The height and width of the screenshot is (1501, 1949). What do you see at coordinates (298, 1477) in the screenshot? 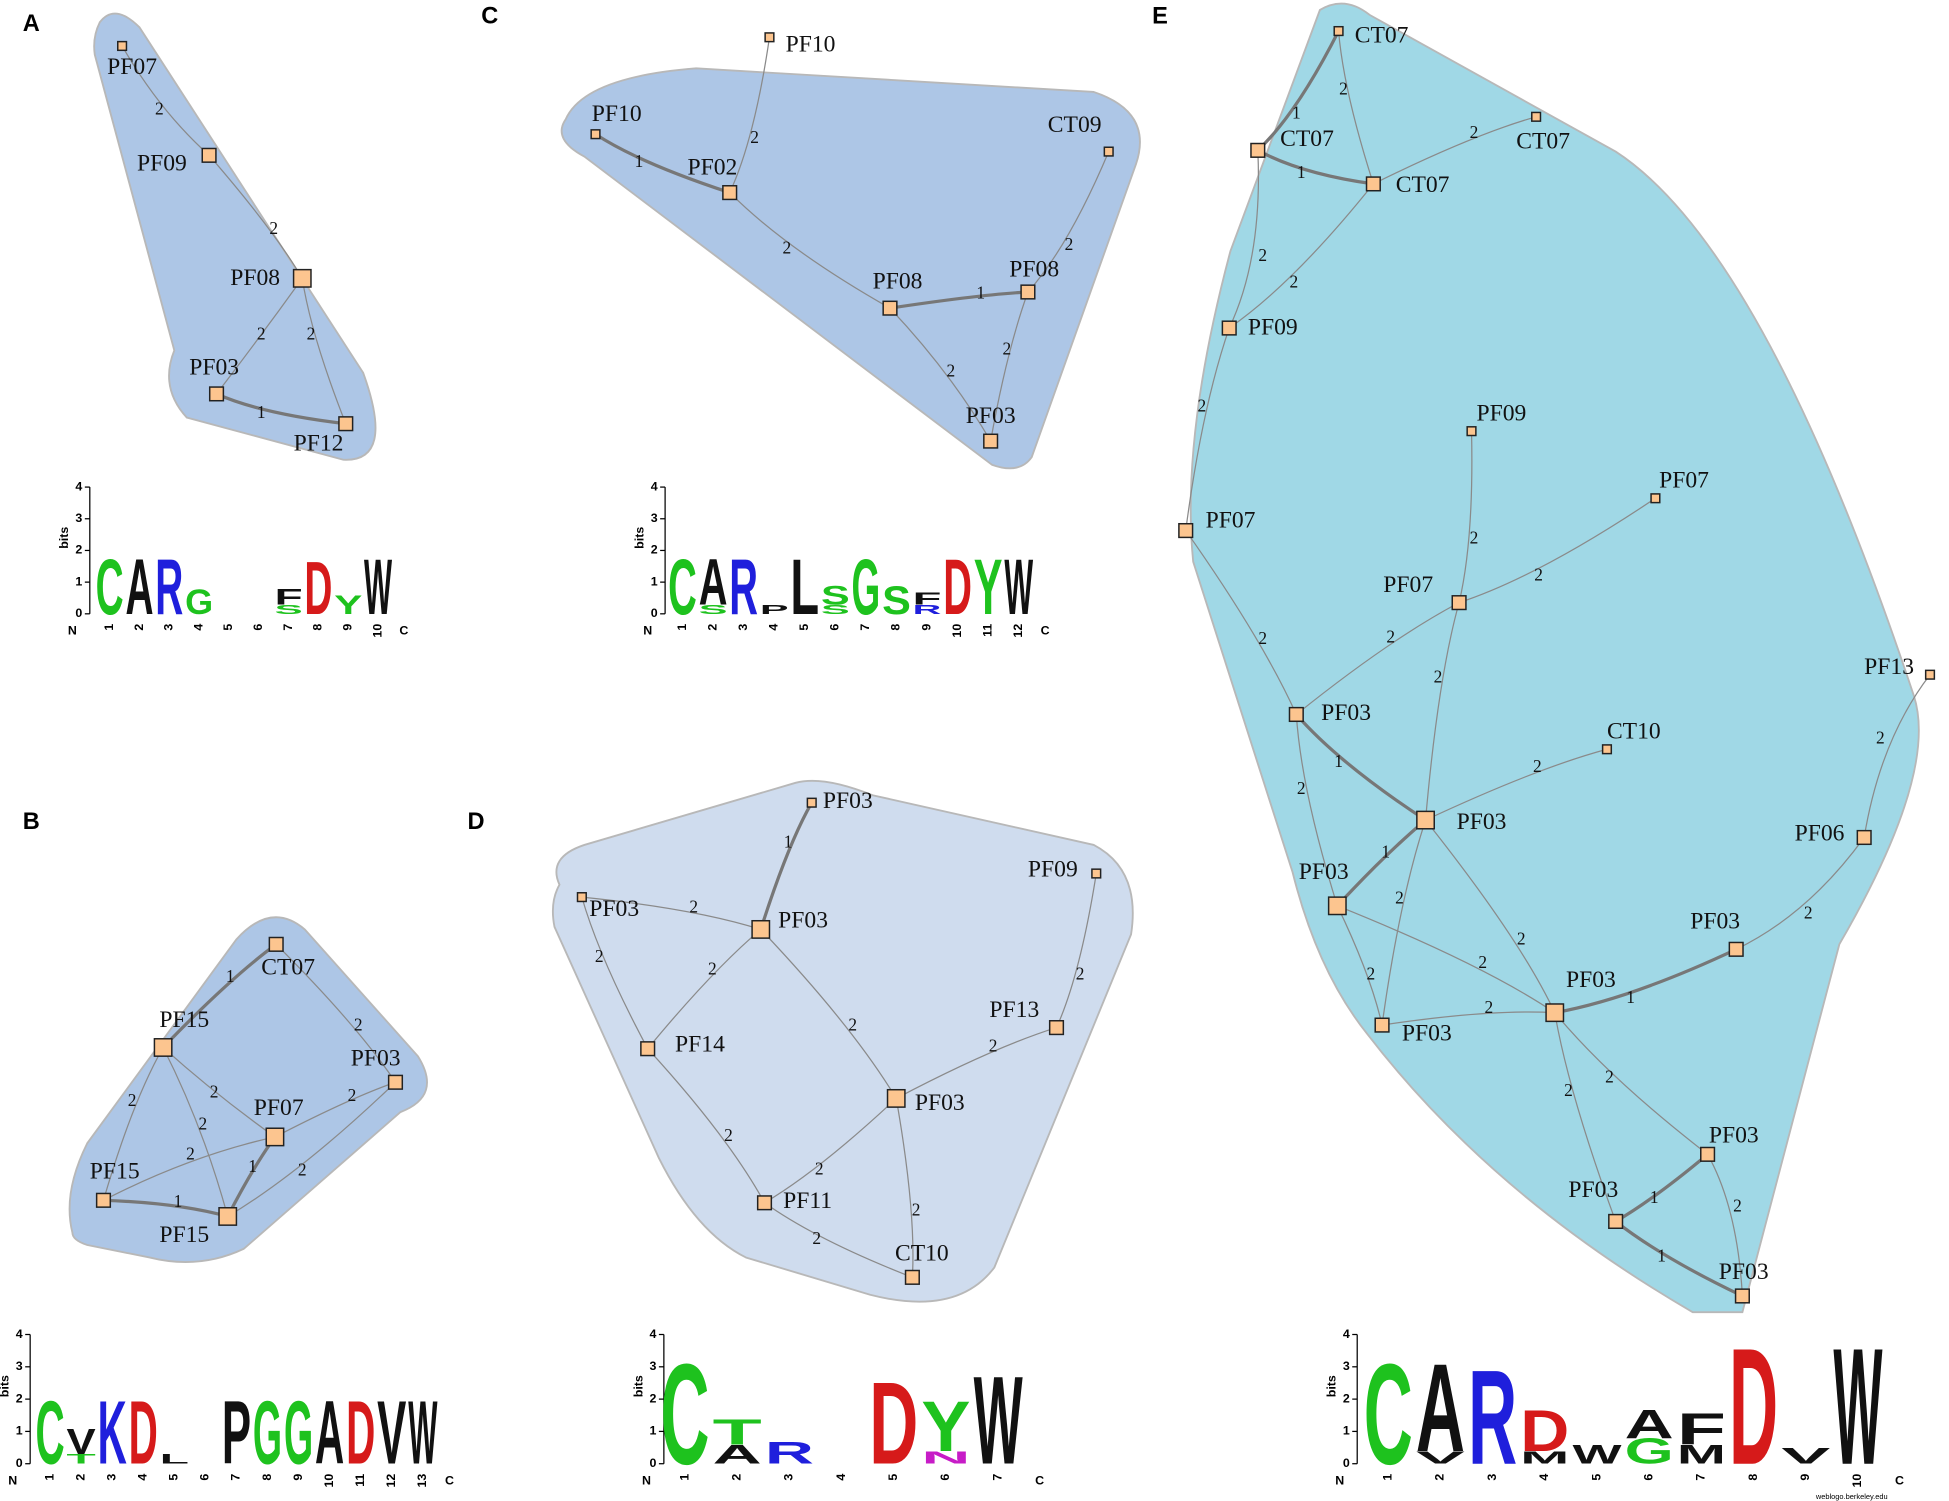
I see `position-label: 9` at bounding box center [298, 1477].